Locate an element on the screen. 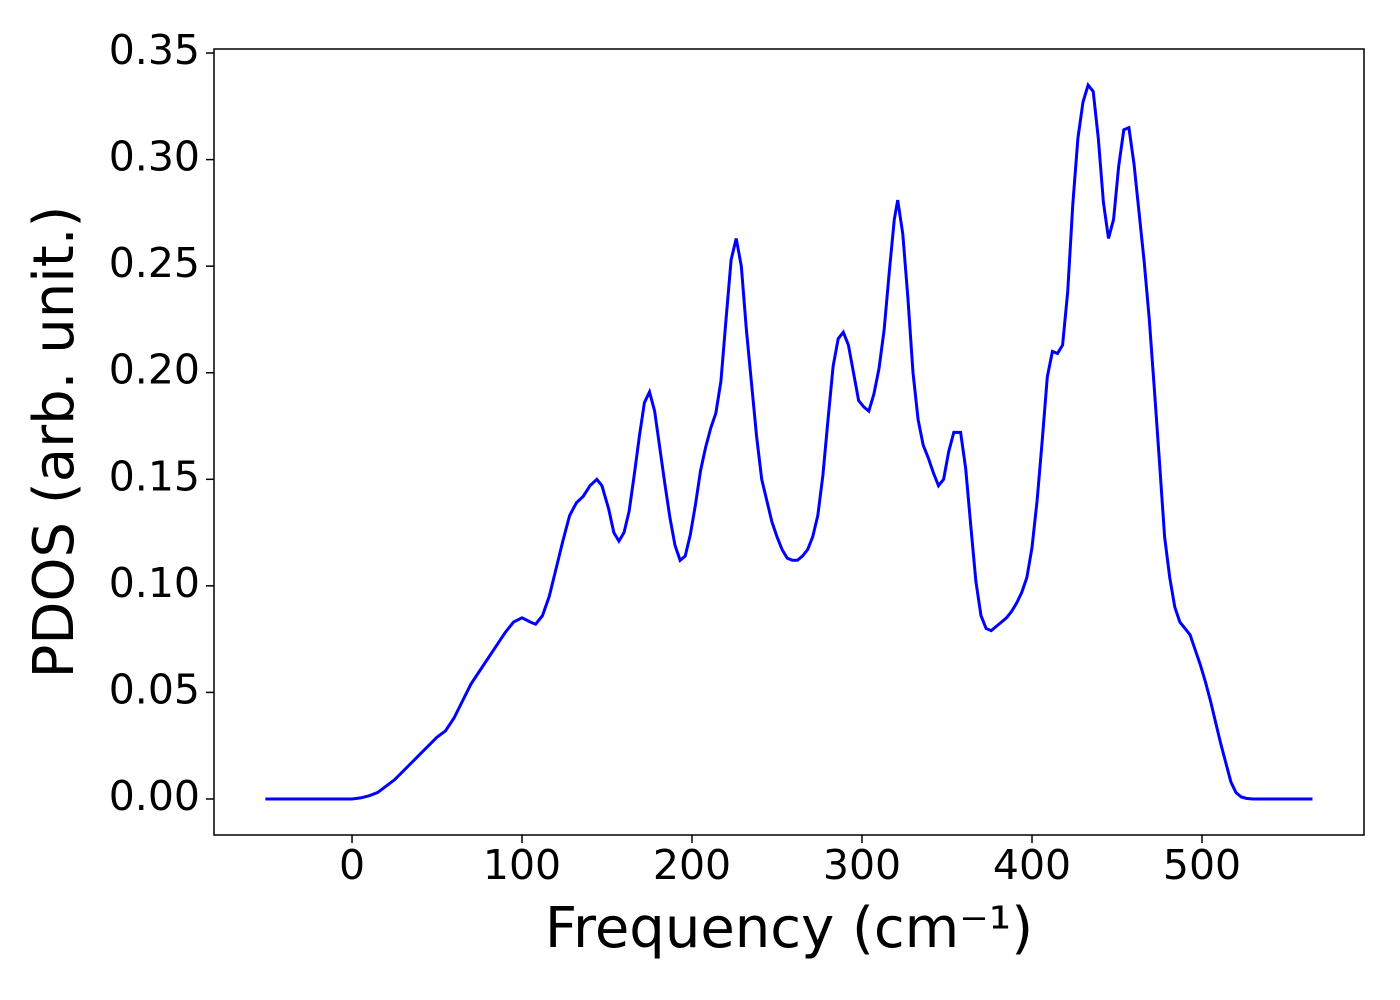 The width and height of the screenshot is (1400, 1000). y-tick-label: 0.15 is located at coordinates (154, 476).